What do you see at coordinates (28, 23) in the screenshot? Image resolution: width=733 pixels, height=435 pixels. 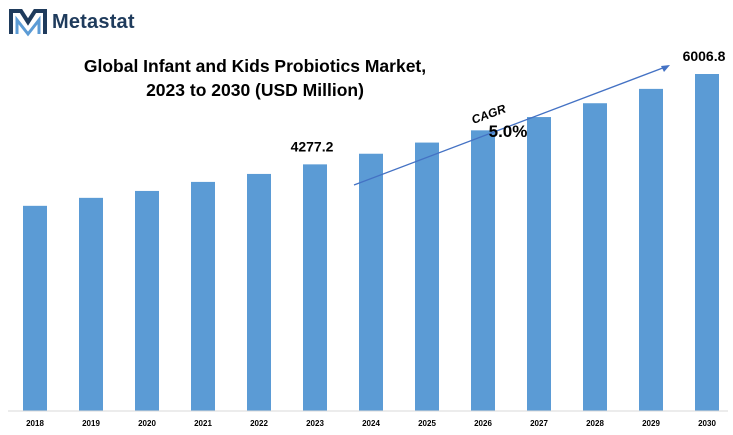 I see `metastat-m-icon` at bounding box center [28, 23].